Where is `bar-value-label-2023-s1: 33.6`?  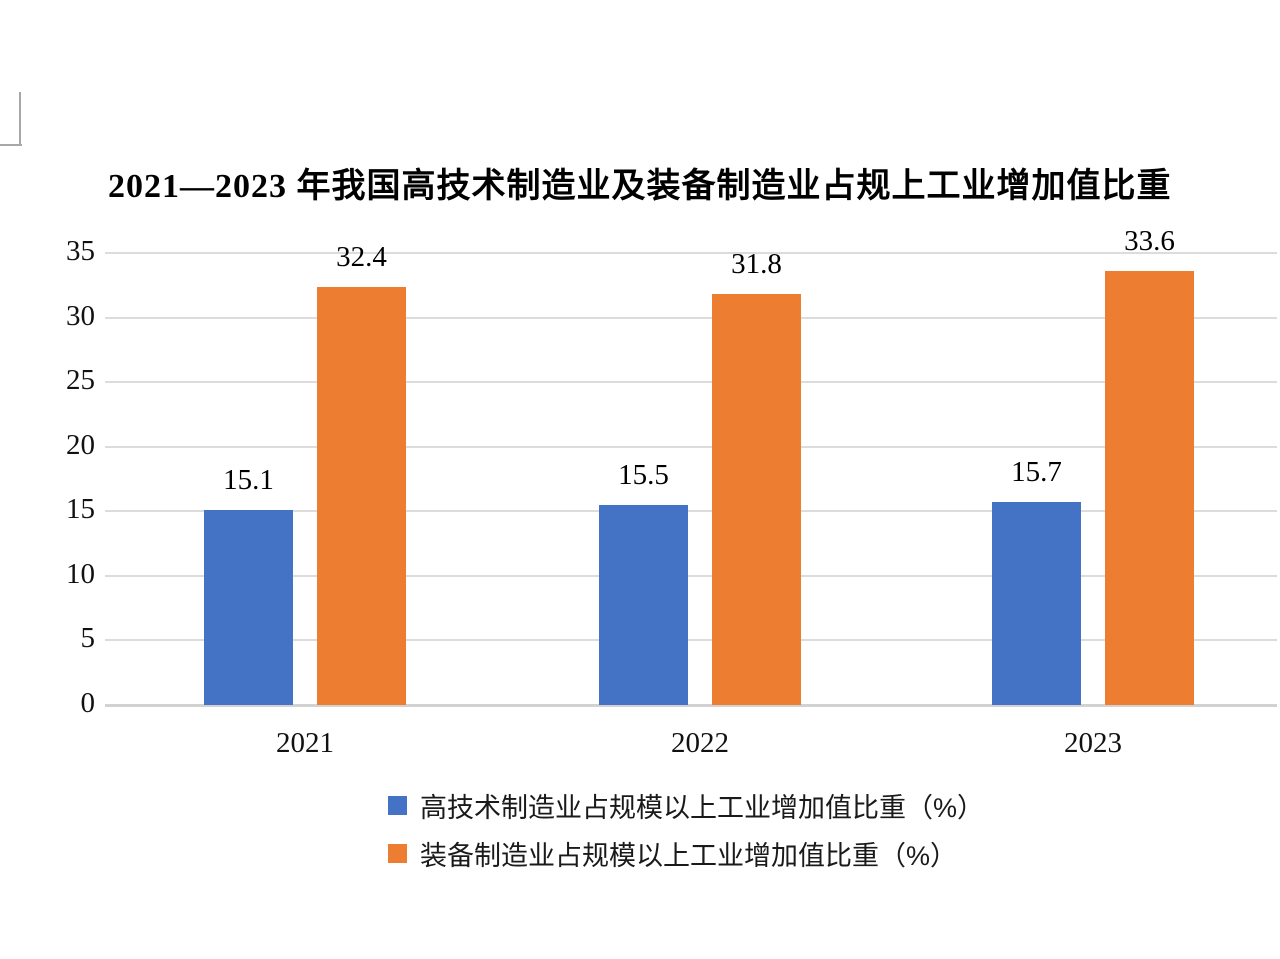
bar-value-label-2023-s1: 33.6 is located at coordinates (1149, 241).